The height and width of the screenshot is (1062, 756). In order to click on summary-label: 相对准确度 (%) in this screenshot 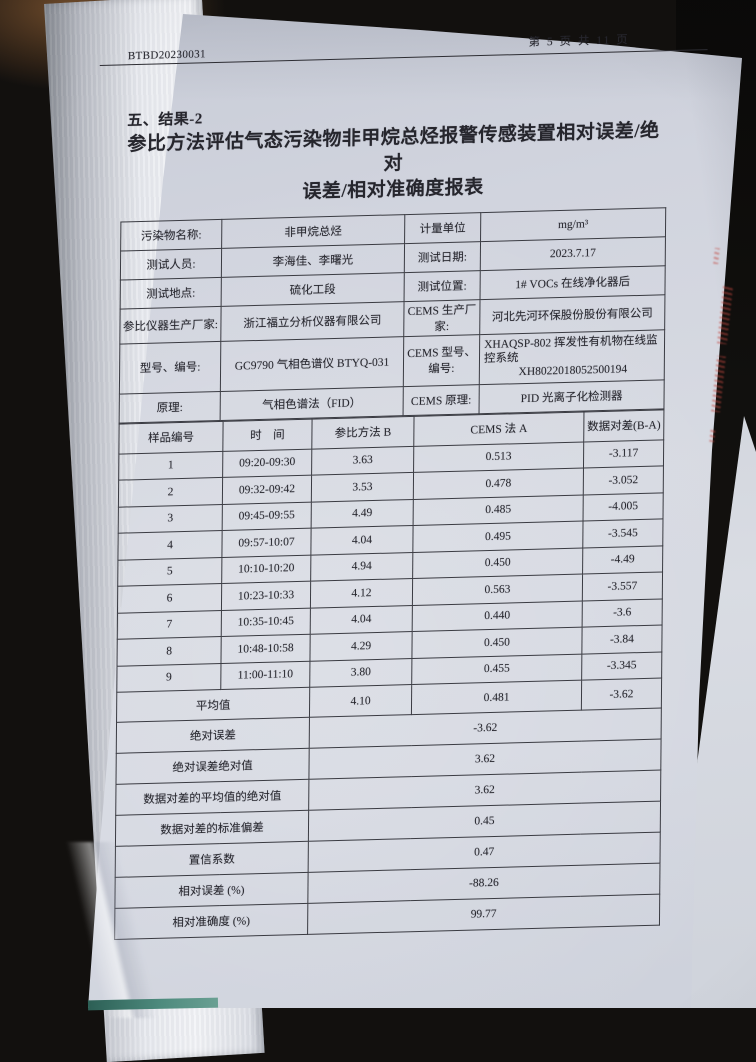, I will do `click(211, 921)`.